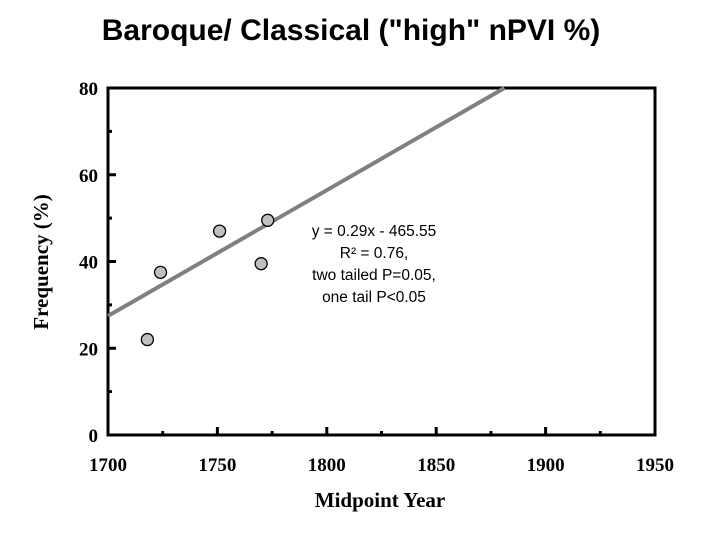 The width and height of the screenshot is (702, 539). What do you see at coordinates (546, 465) in the screenshot?
I see `x-tick-label: 1900` at bounding box center [546, 465].